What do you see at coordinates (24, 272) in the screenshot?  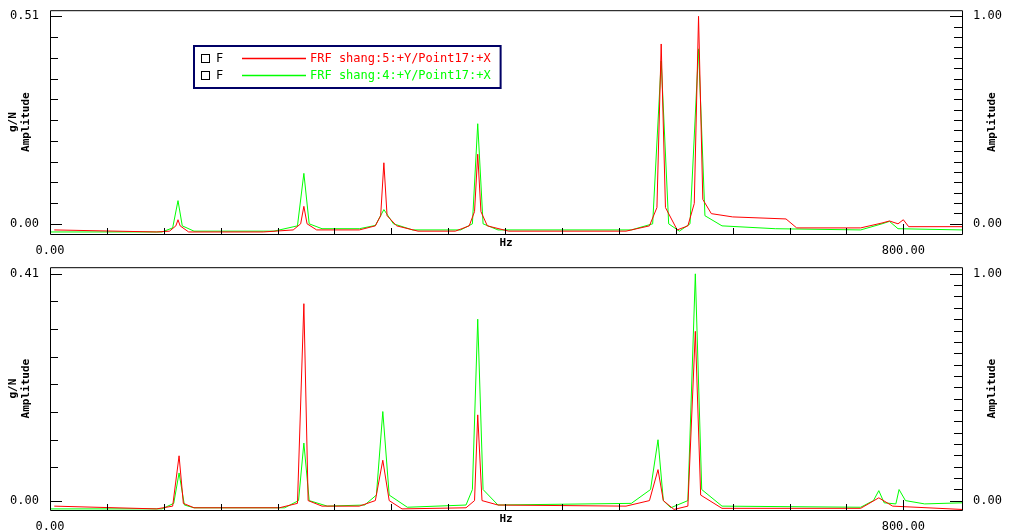 I see `y-tick-label: 0.41` at bounding box center [24, 272].